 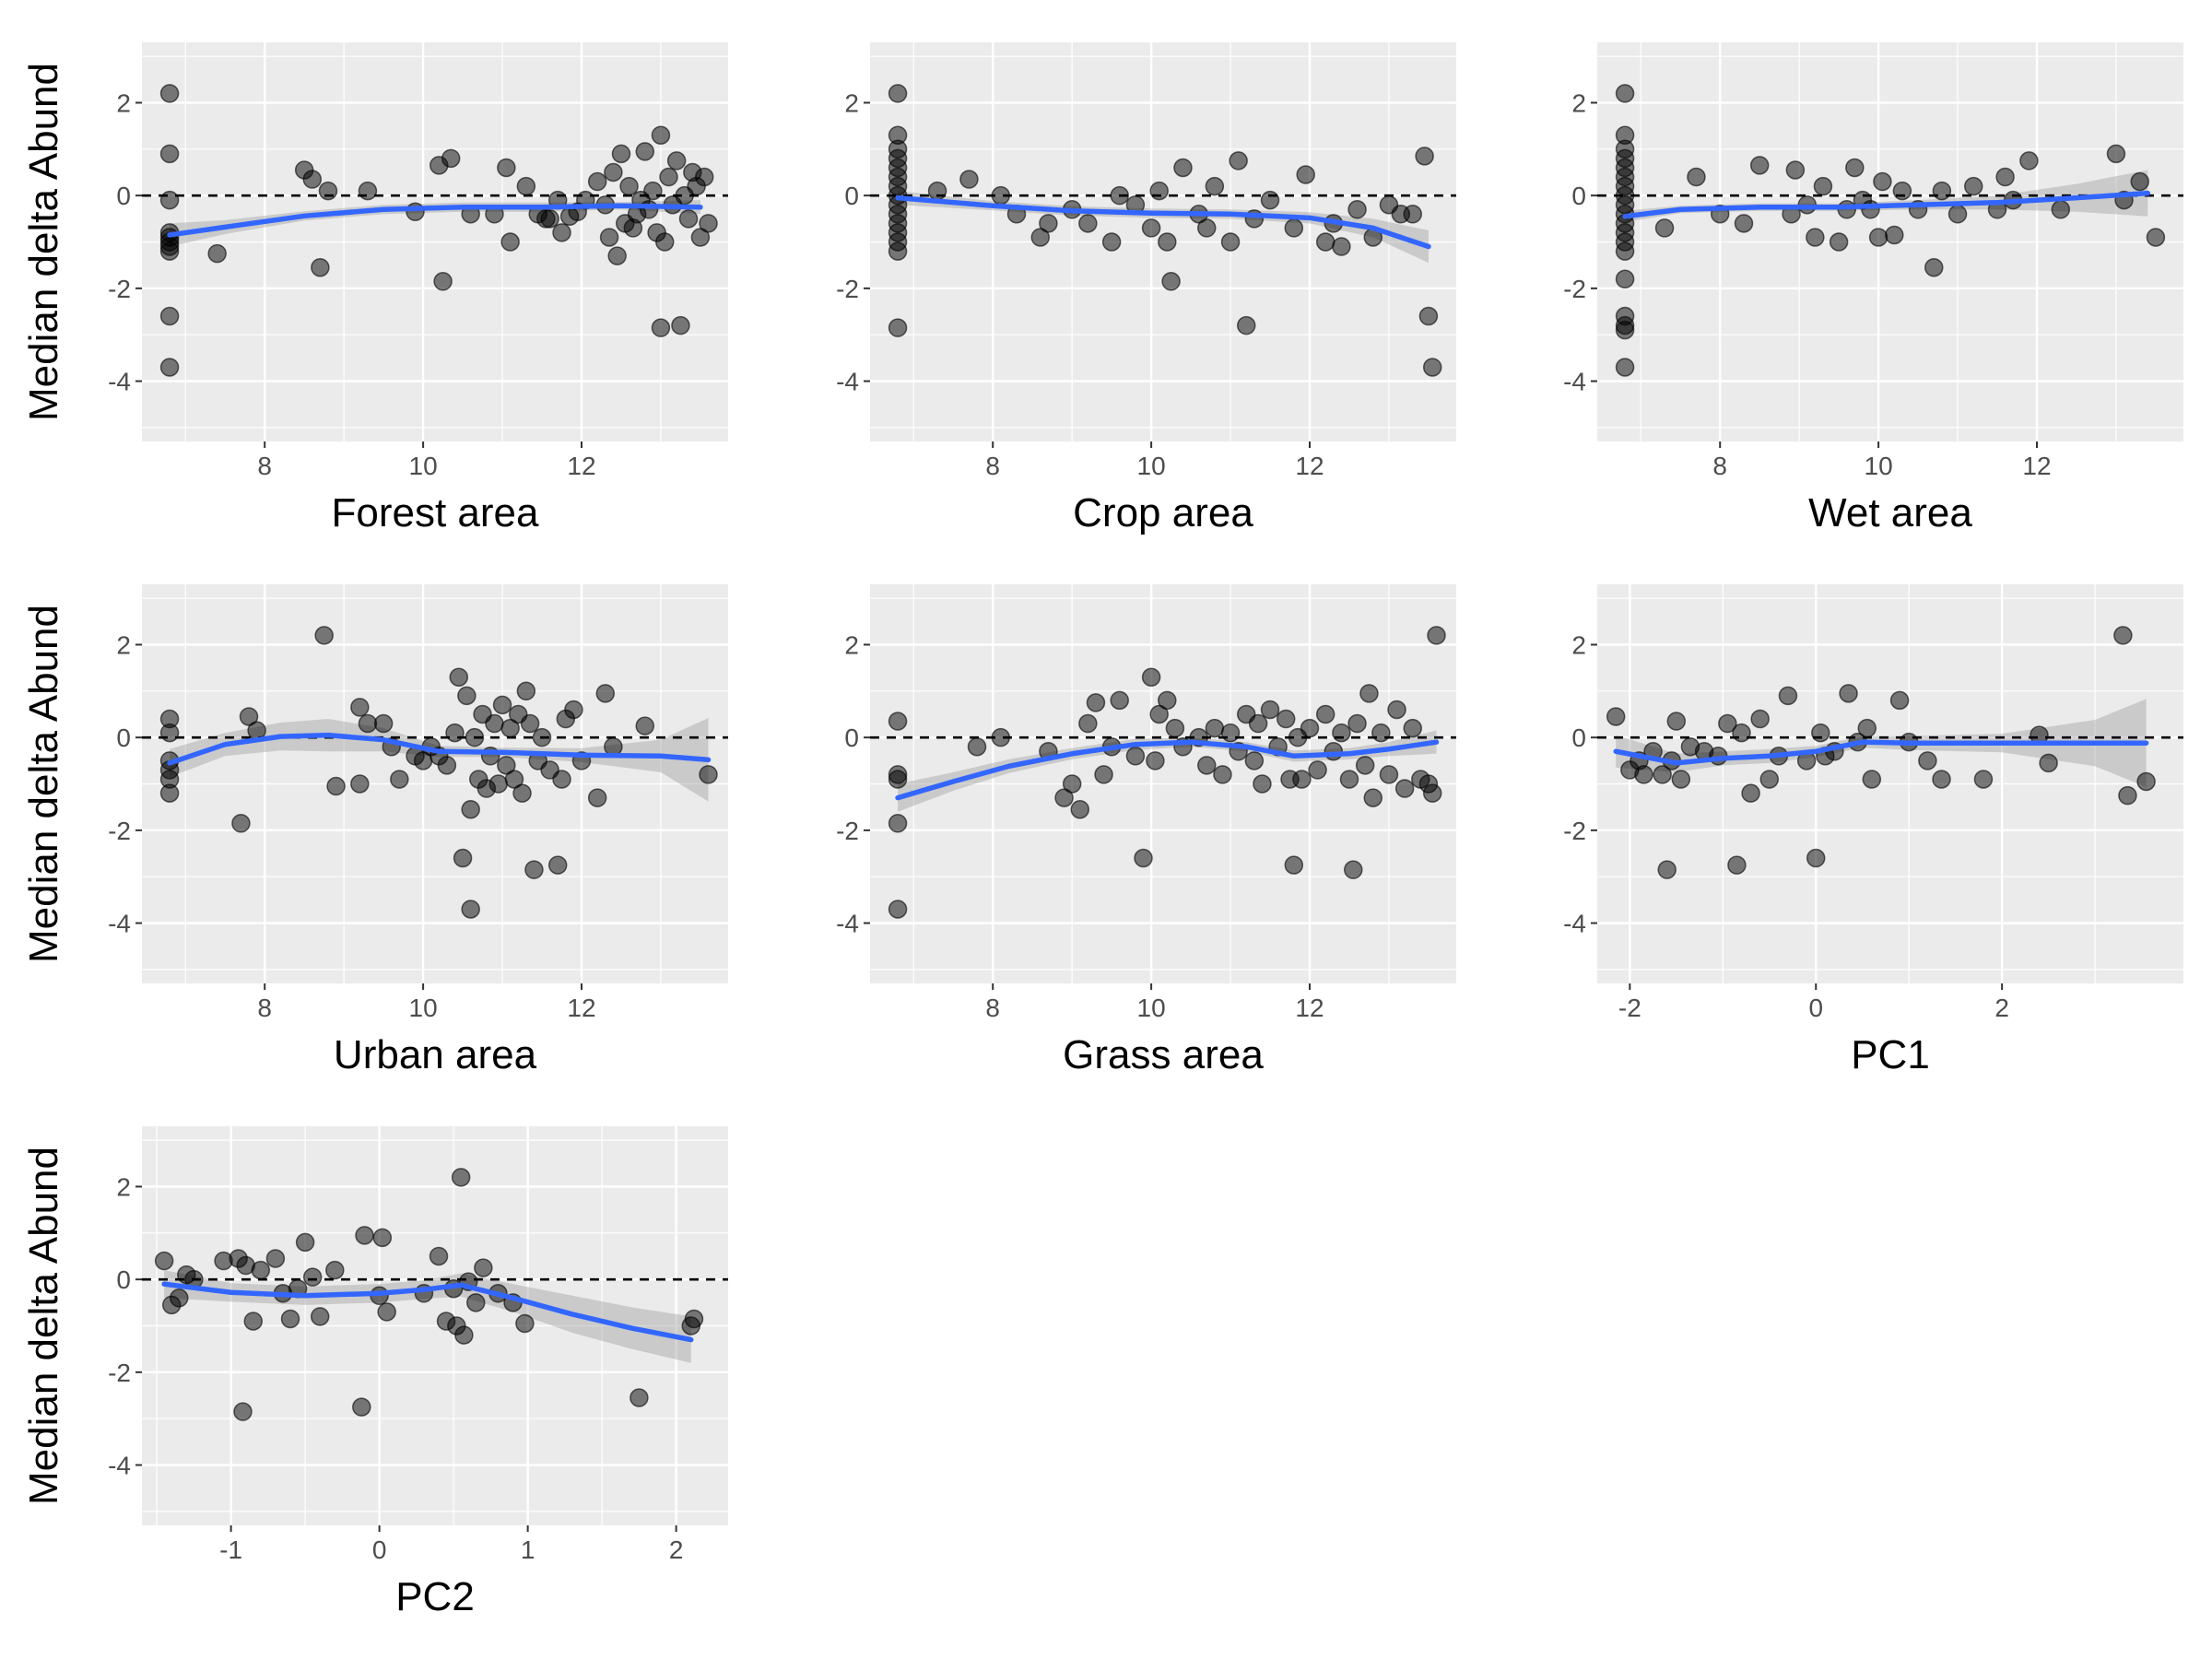 What do you see at coordinates (1890, 1054) in the screenshot?
I see `x-axis-title: PC1` at bounding box center [1890, 1054].